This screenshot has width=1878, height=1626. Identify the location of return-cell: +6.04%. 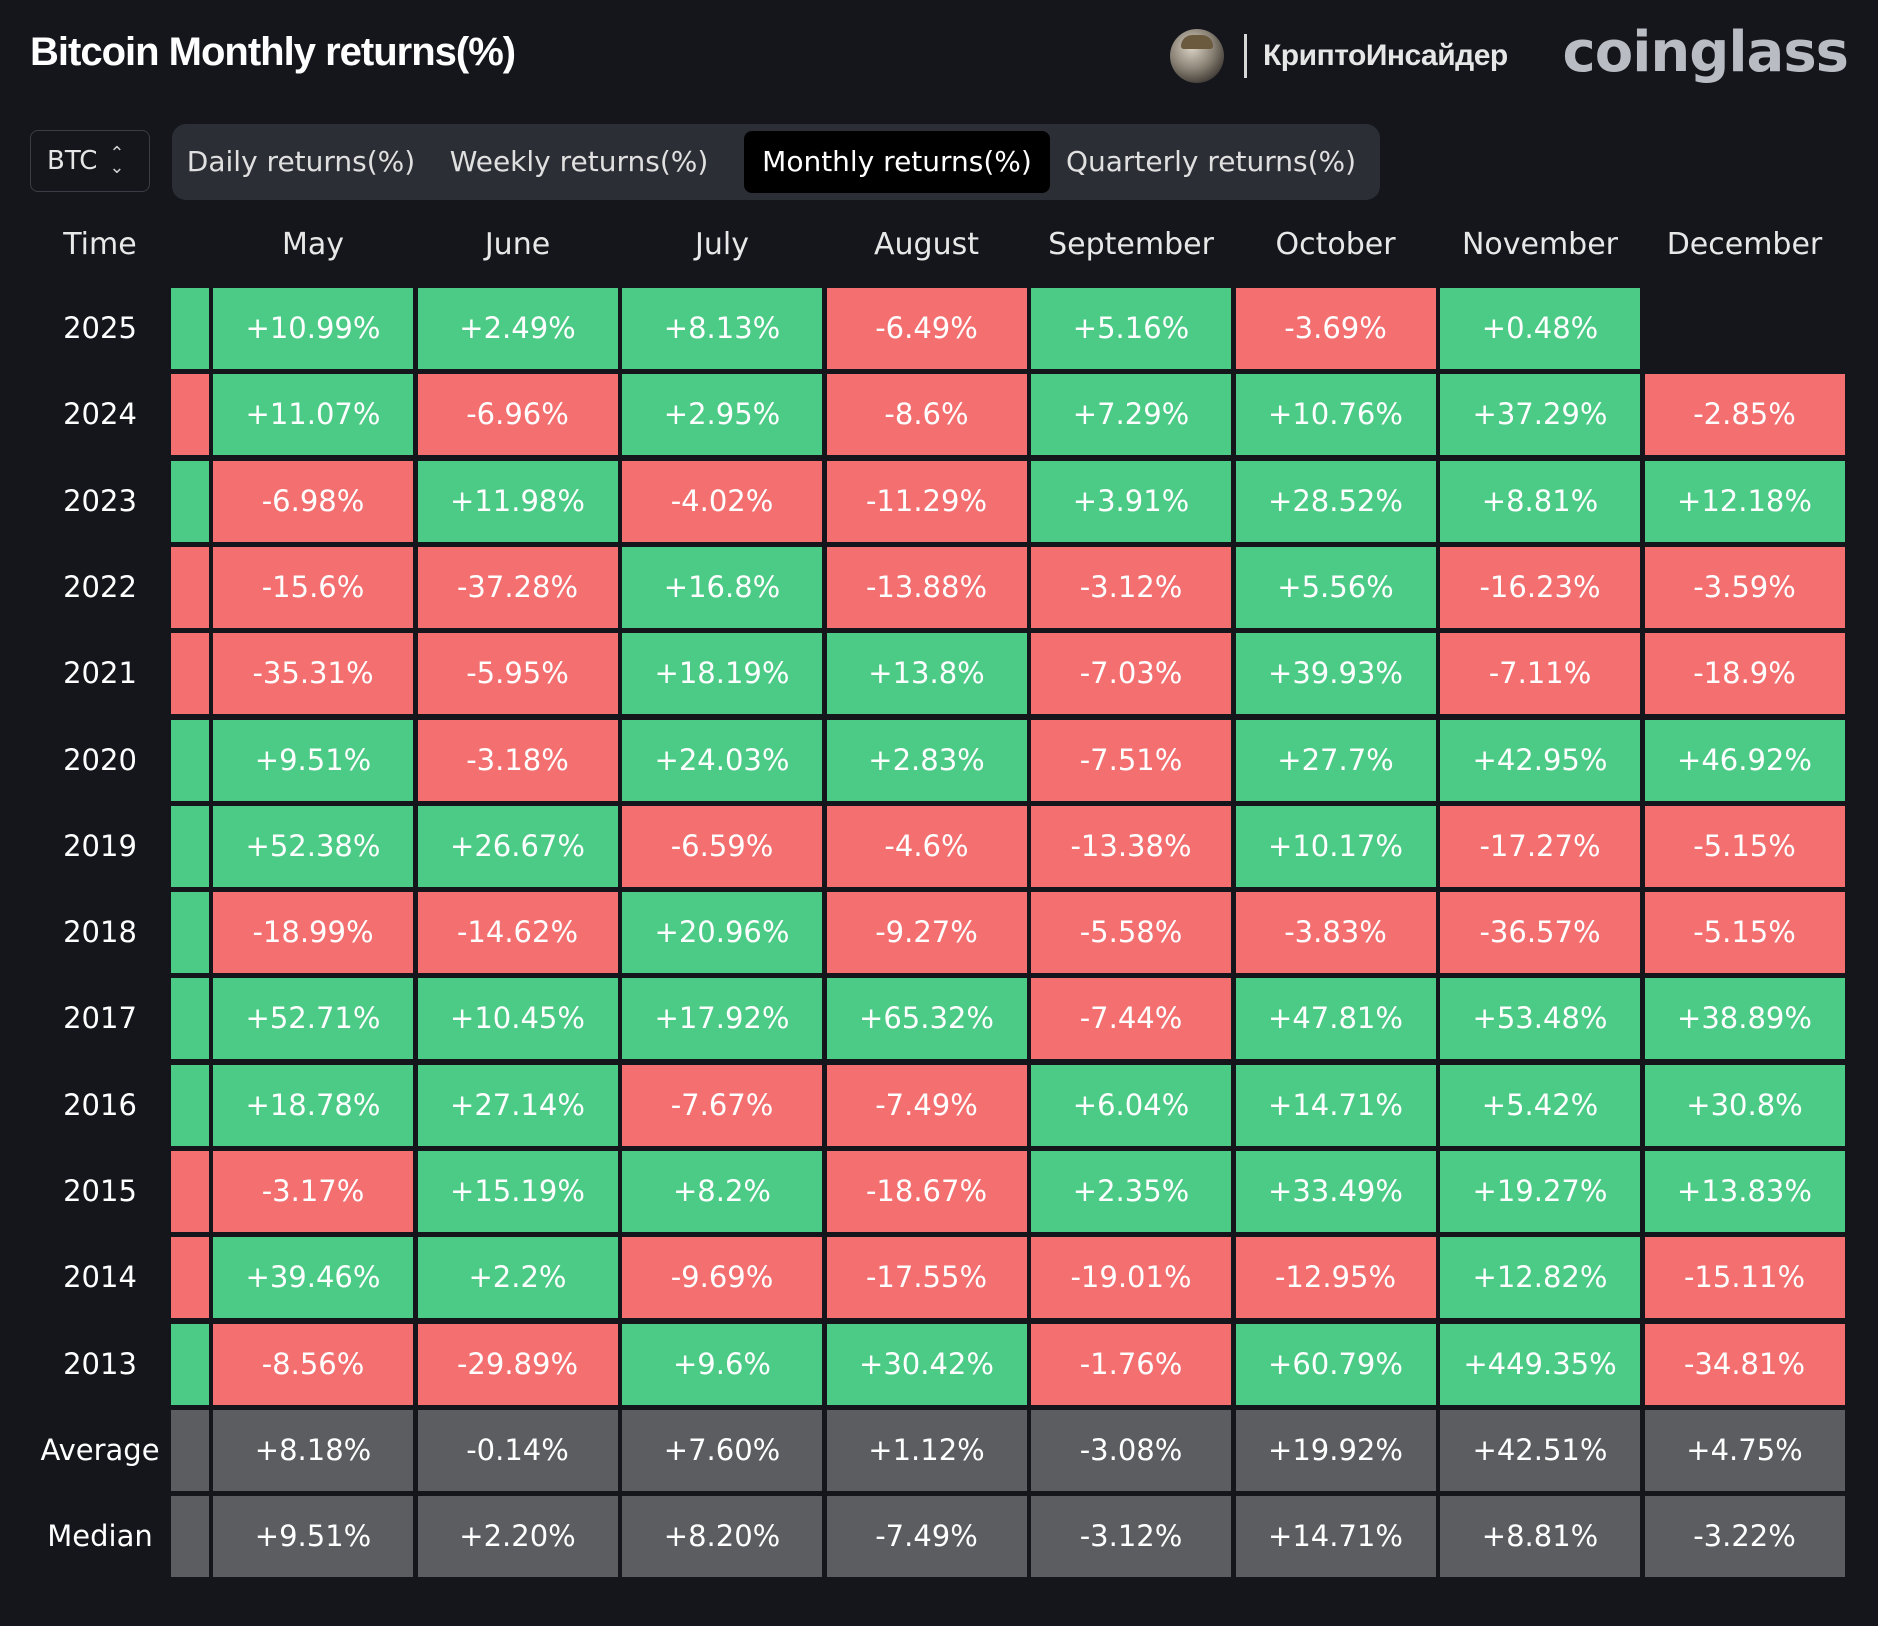
(1131, 1105).